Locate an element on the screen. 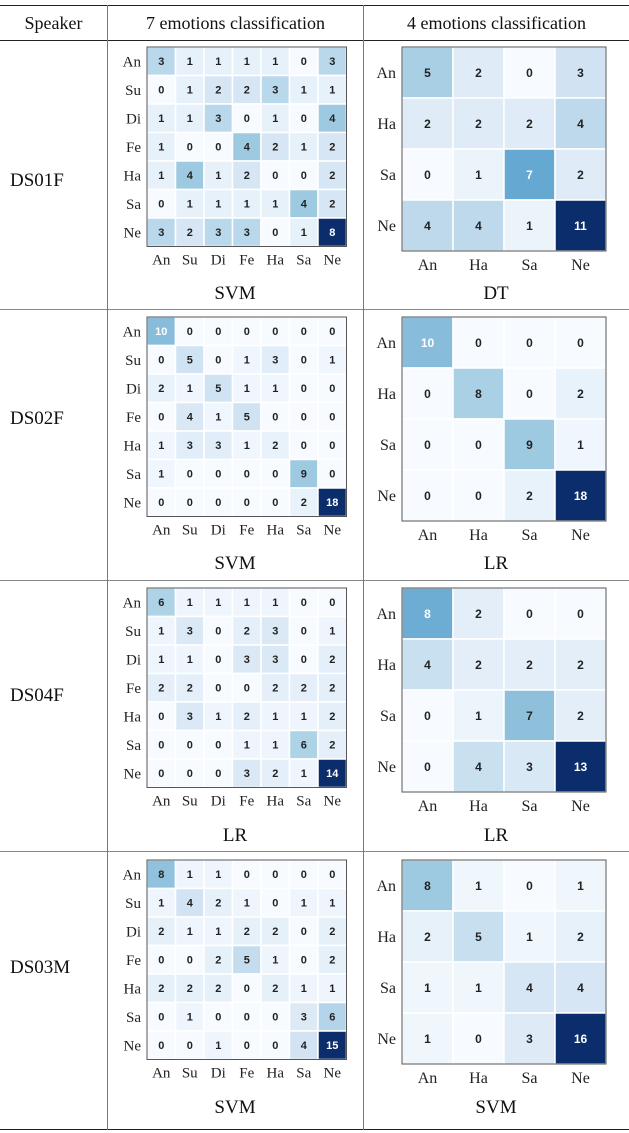  cell-value: 5 is located at coordinates (478, 937).